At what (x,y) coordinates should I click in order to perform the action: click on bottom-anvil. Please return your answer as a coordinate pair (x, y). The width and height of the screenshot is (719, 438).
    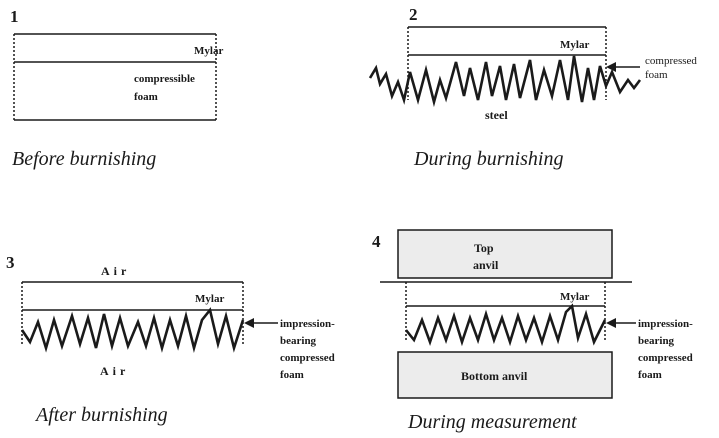
    Looking at the image, I should click on (505, 375).